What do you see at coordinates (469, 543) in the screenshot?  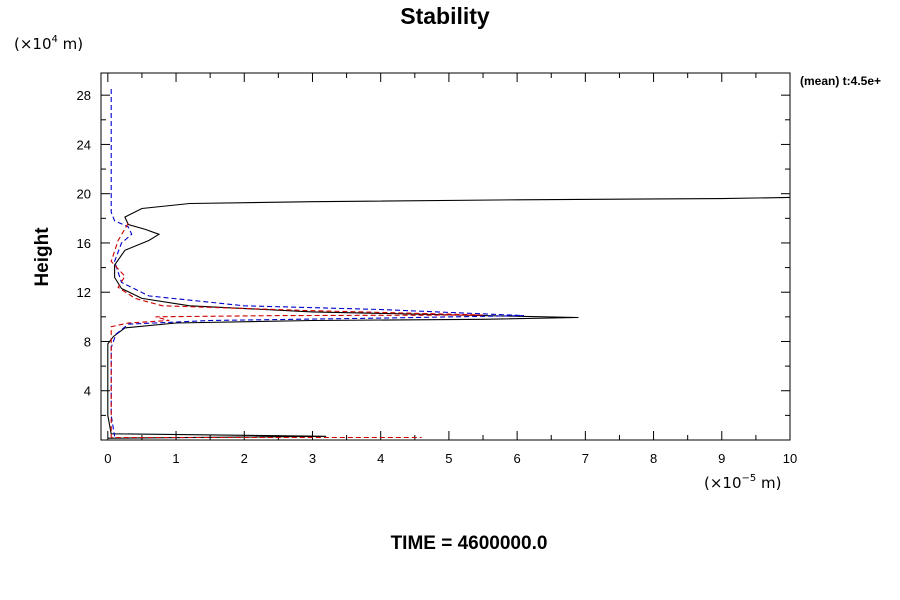 I see `time-footer: TIME = 4600000.0` at bounding box center [469, 543].